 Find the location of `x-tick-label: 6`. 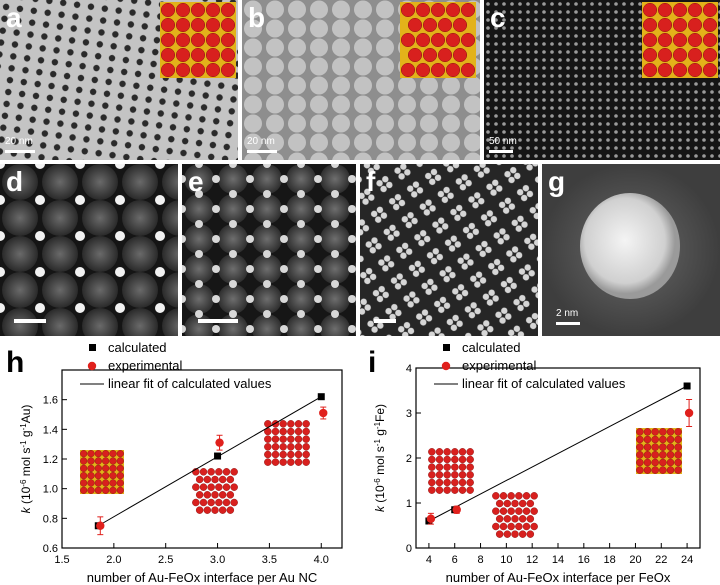

x-tick-label: 6 is located at coordinates (455, 560).